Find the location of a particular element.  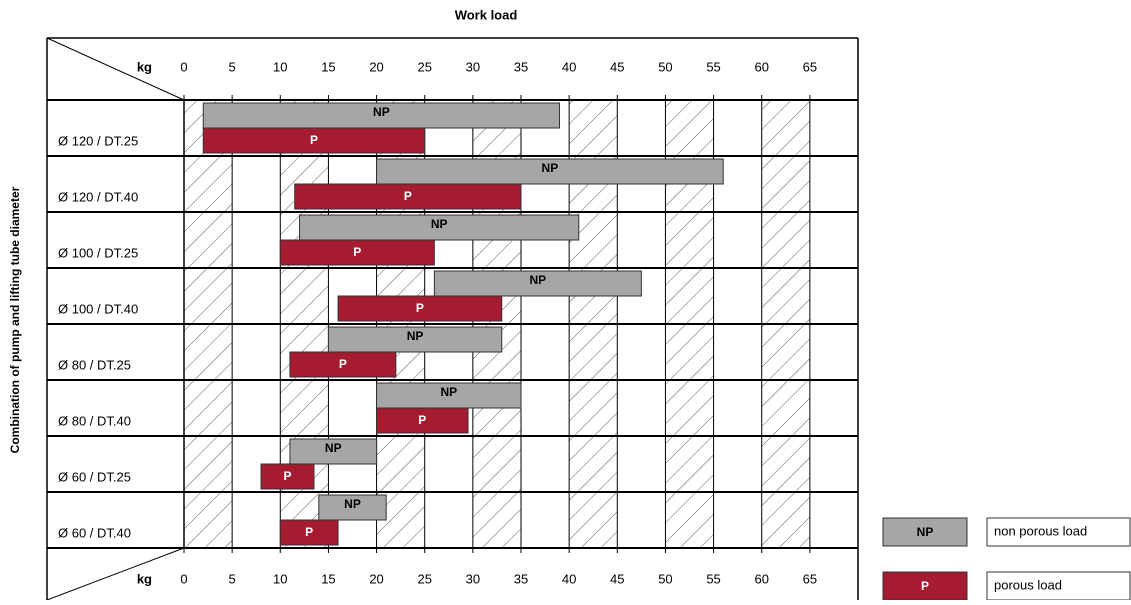

row-label: Ø 80 / DT.40 is located at coordinates (94, 420).